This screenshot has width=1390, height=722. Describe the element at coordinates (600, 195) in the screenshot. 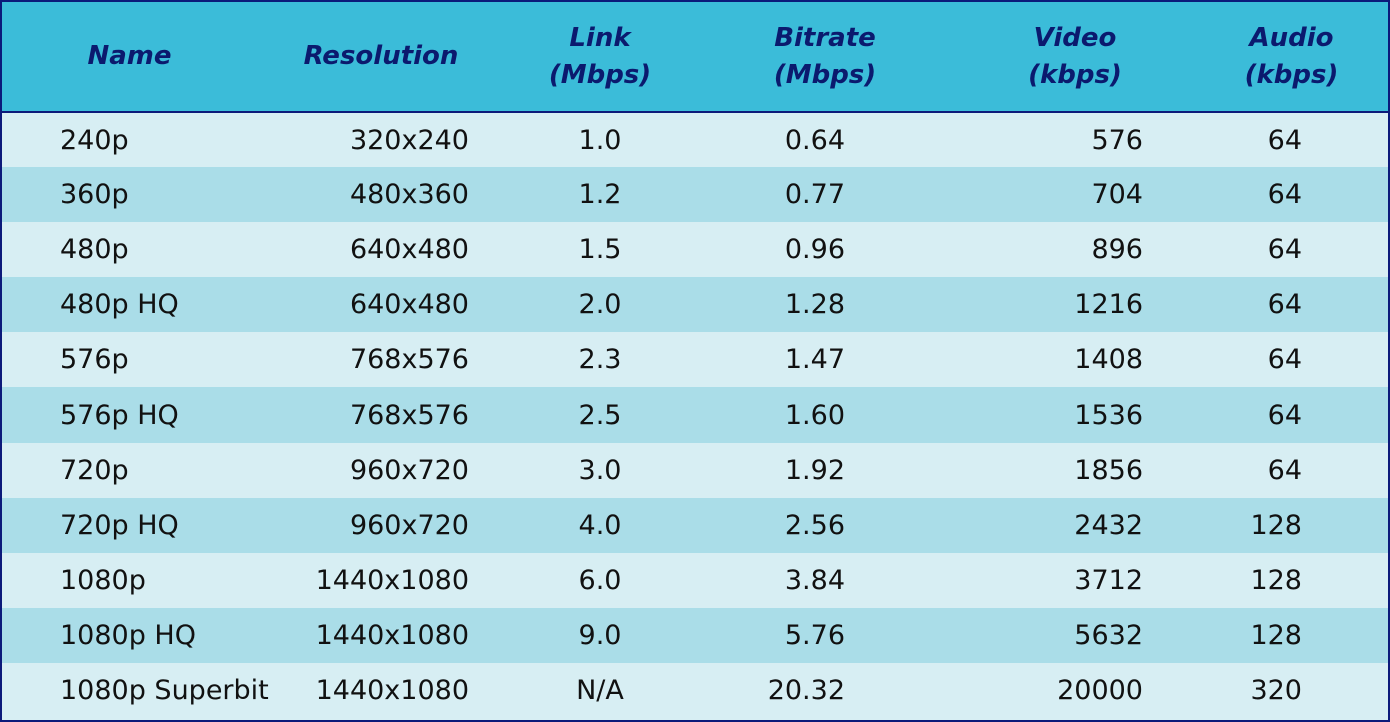

I see `cell-link: 1.2` at that location.